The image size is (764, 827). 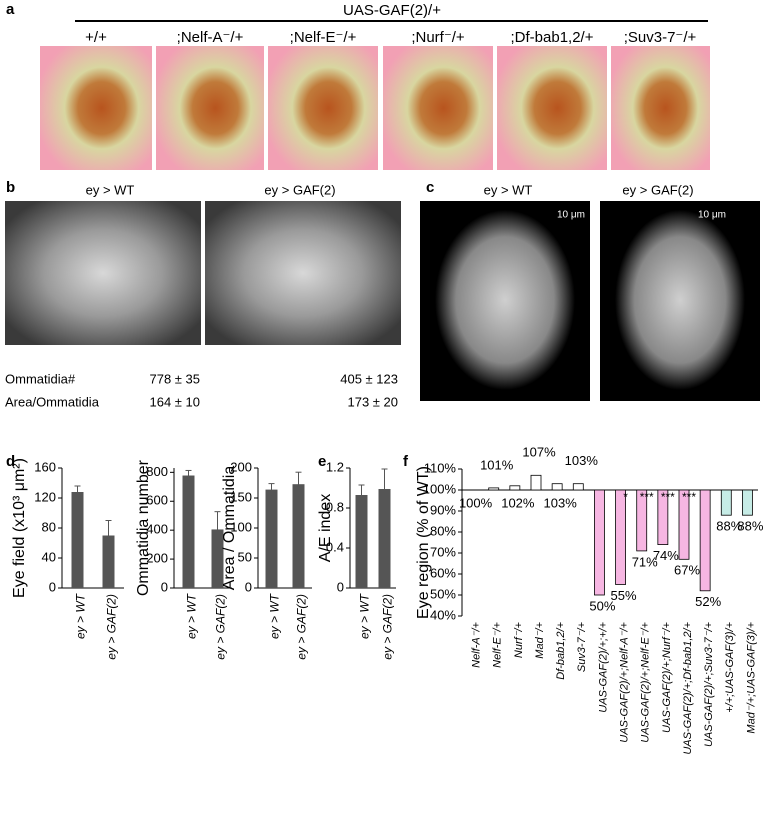 What do you see at coordinates (497, 464) in the screenshot?
I see `value-label: 101%` at bounding box center [497, 464].